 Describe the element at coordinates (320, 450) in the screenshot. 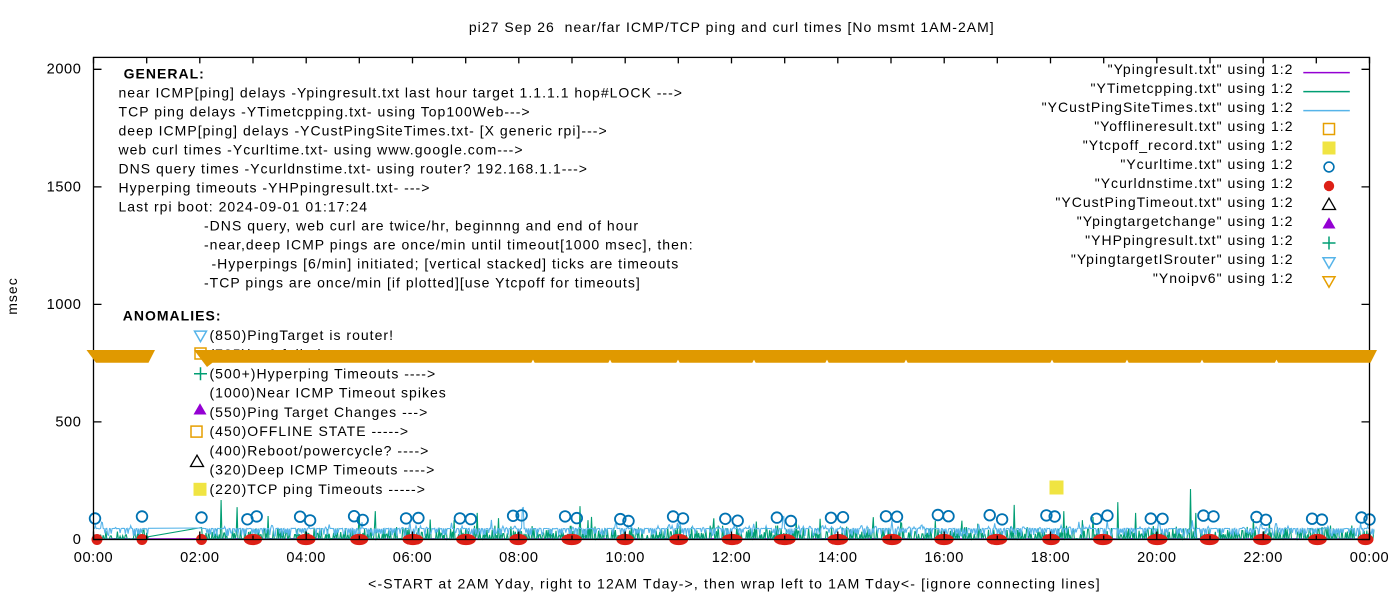

I see `svg-text: (400)Reboot/powercycle? ---->` at that location.